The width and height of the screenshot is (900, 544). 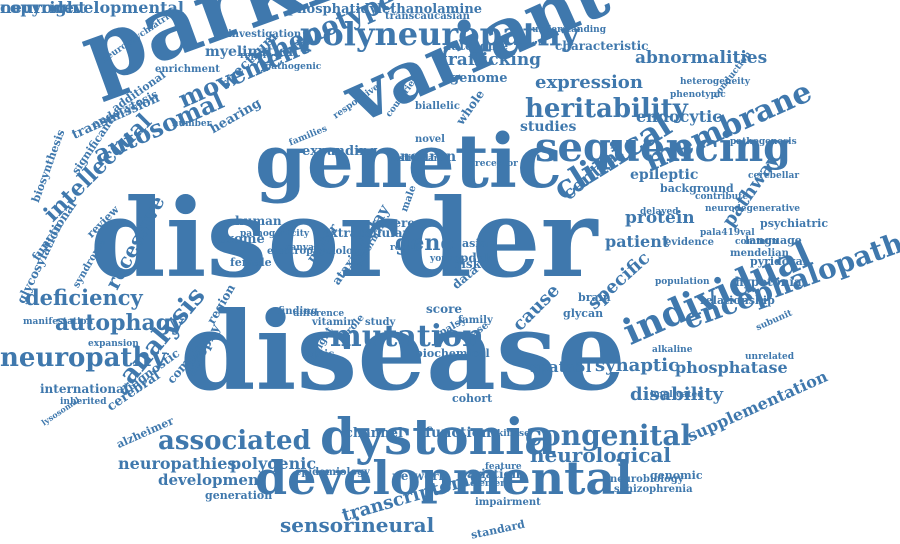 I want to click on cloud-word: neurodegenerative, so click(x=752, y=209).